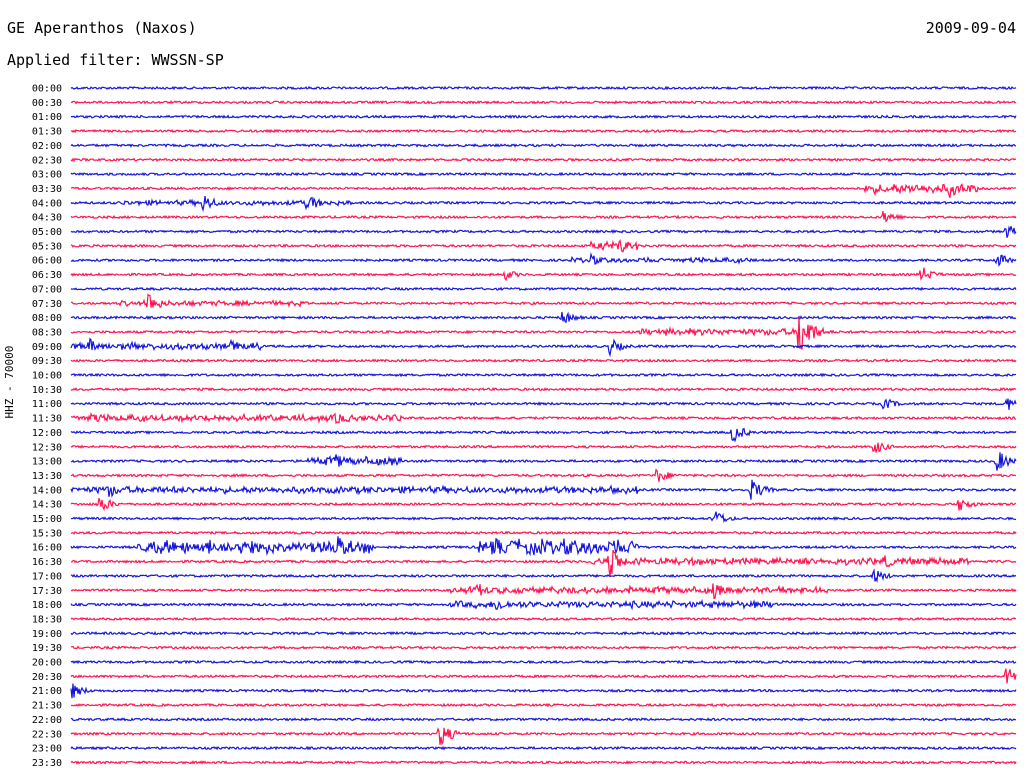 The image size is (1024, 780). What do you see at coordinates (102, 28) in the screenshot?
I see `station-title: GE Aperanthos (Naxos)` at bounding box center [102, 28].